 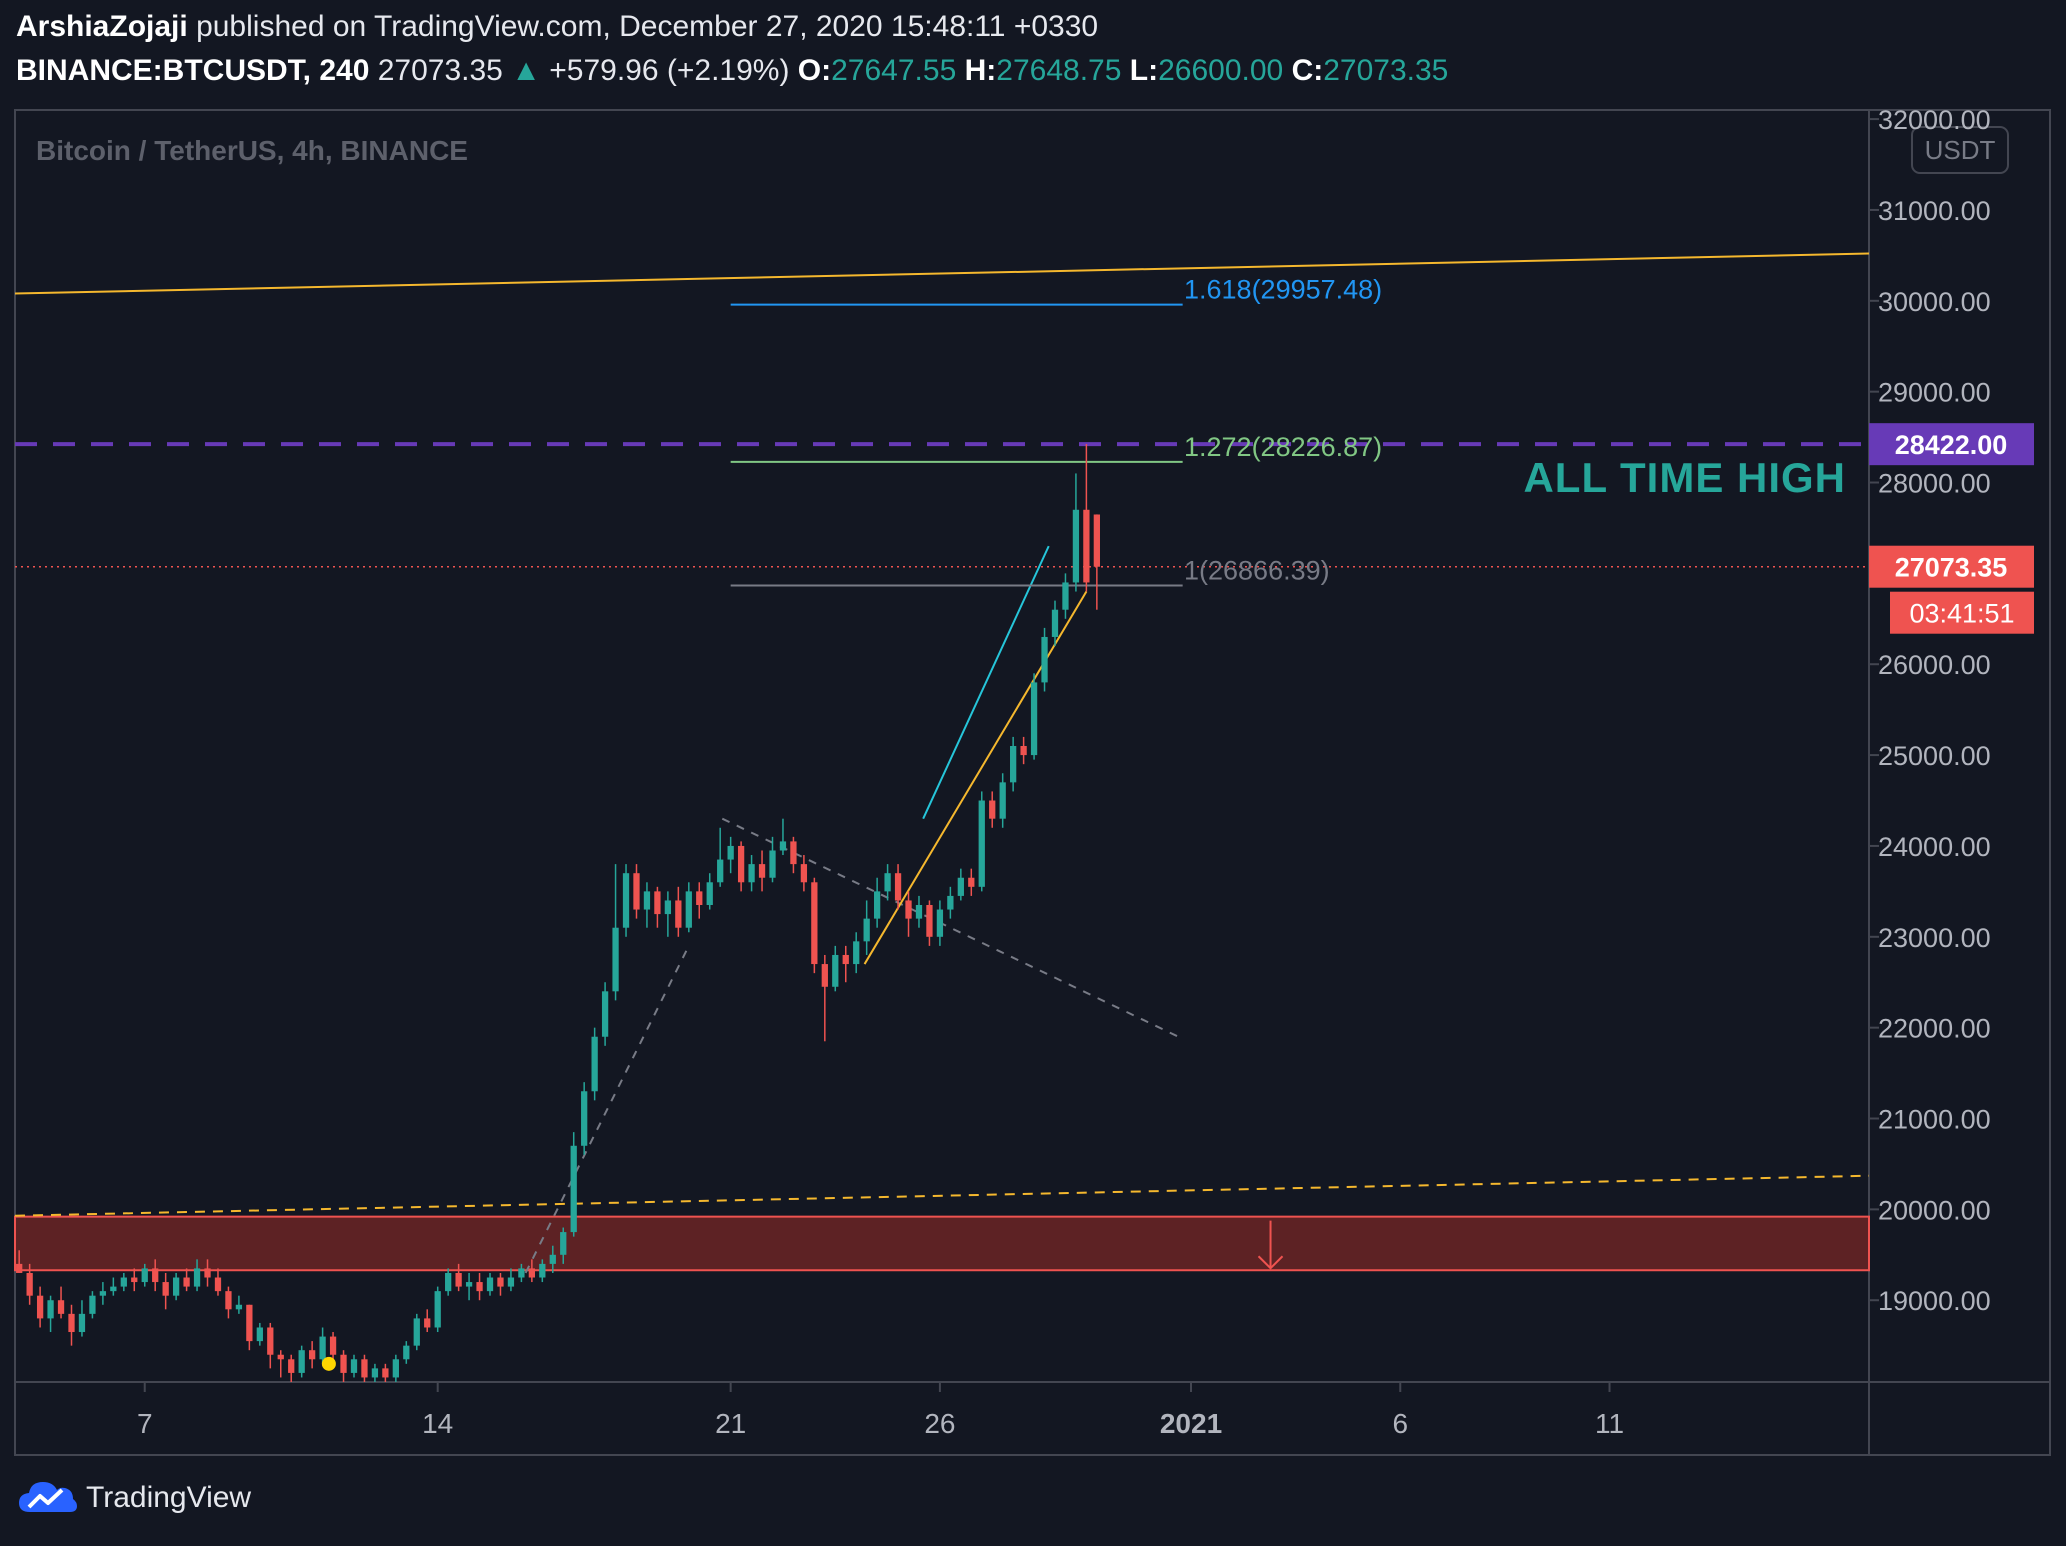 What do you see at coordinates (1191, 1423) in the screenshot?
I see `x-tick-label: 2021` at bounding box center [1191, 1423].